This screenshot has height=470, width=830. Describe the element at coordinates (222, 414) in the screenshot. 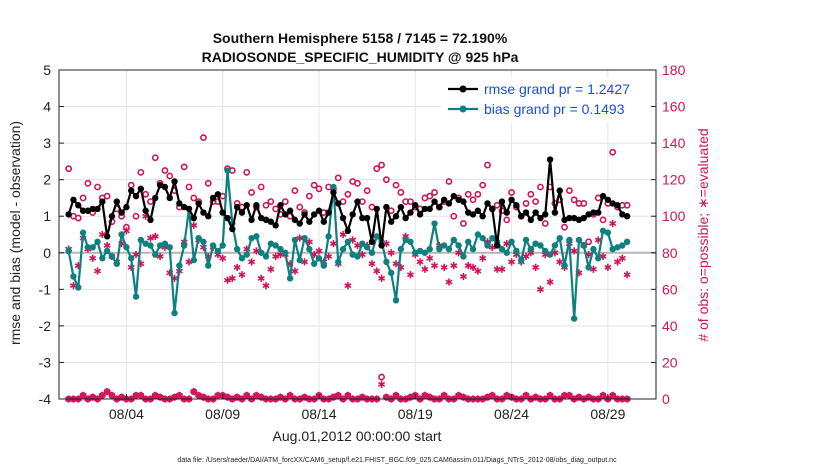

I see `x-tick-label: 08/09` at that location.